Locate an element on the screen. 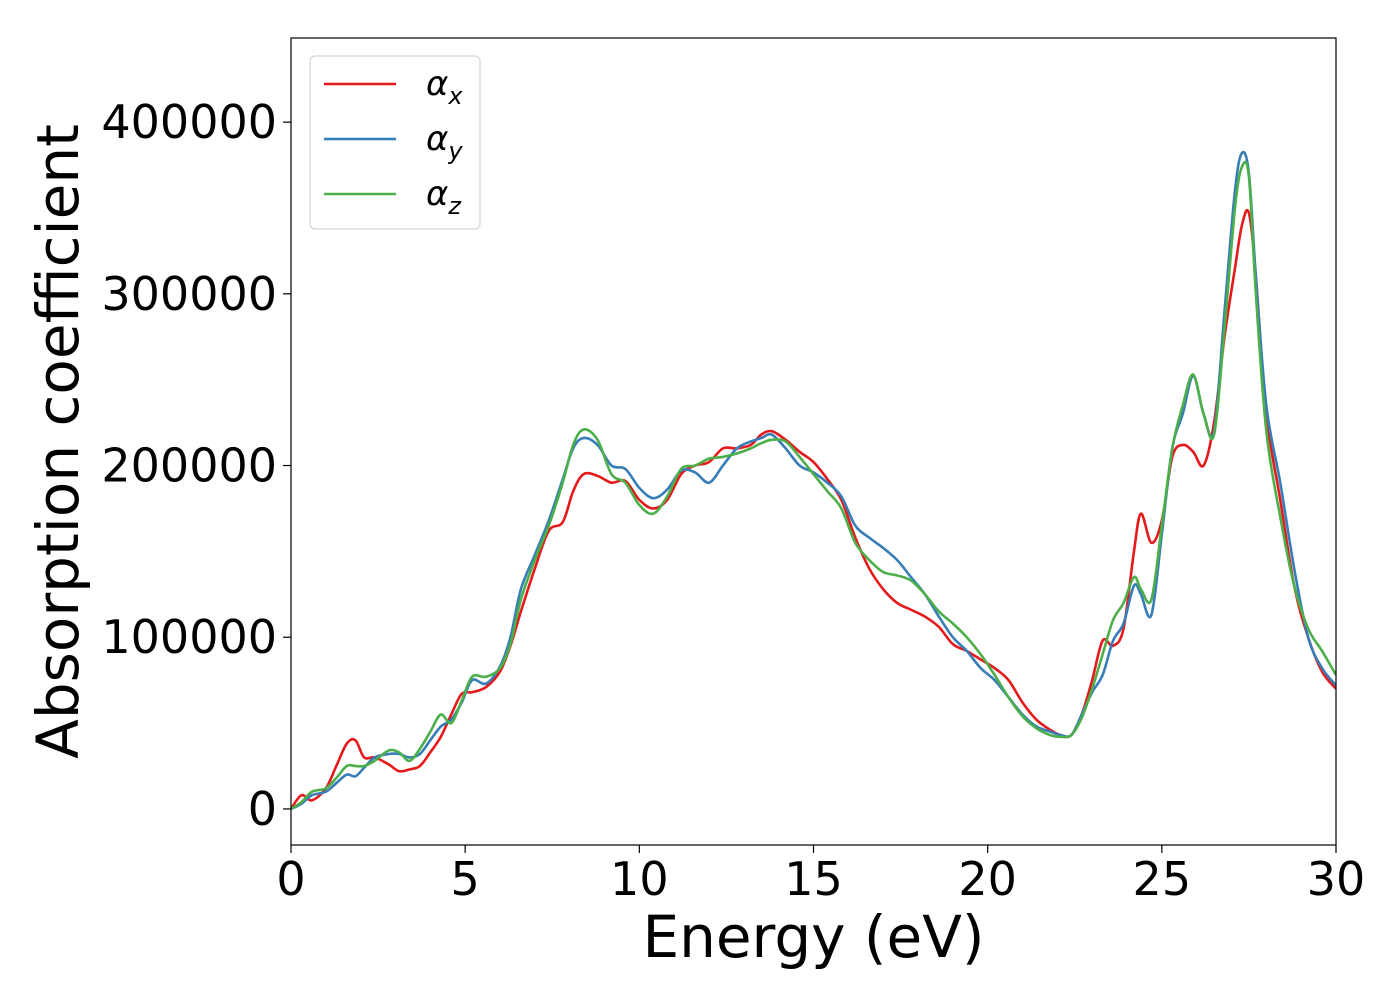  y-tick-label: 400000 is located at coordinates (189, 122).